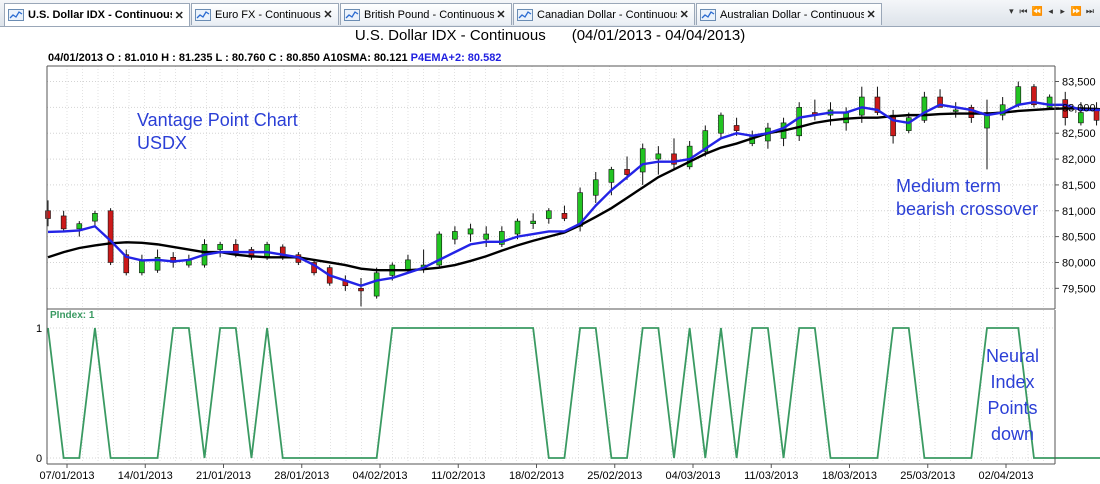  I want to click on tab-british-pound: British Pound - Continuous ✕, so click(426, 14).